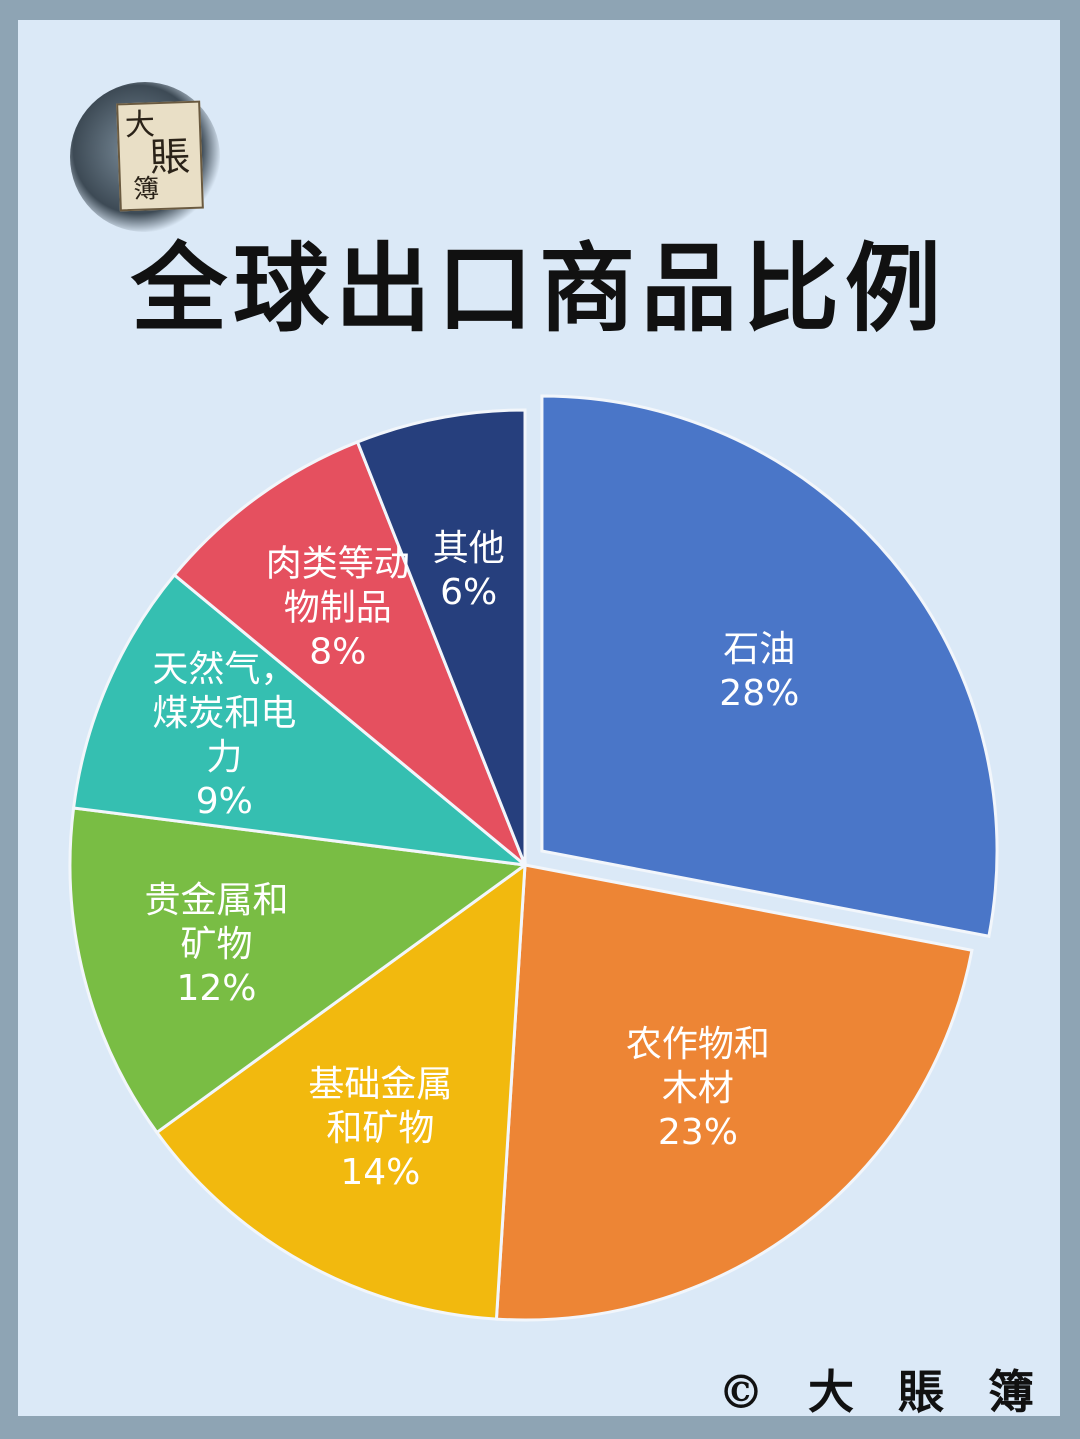 The height and width of the screenshot is (1439, 1080). Describe the element at coordinates (469, 570) in the screenshot. I see `slice-label: 其他 6%` at that location.